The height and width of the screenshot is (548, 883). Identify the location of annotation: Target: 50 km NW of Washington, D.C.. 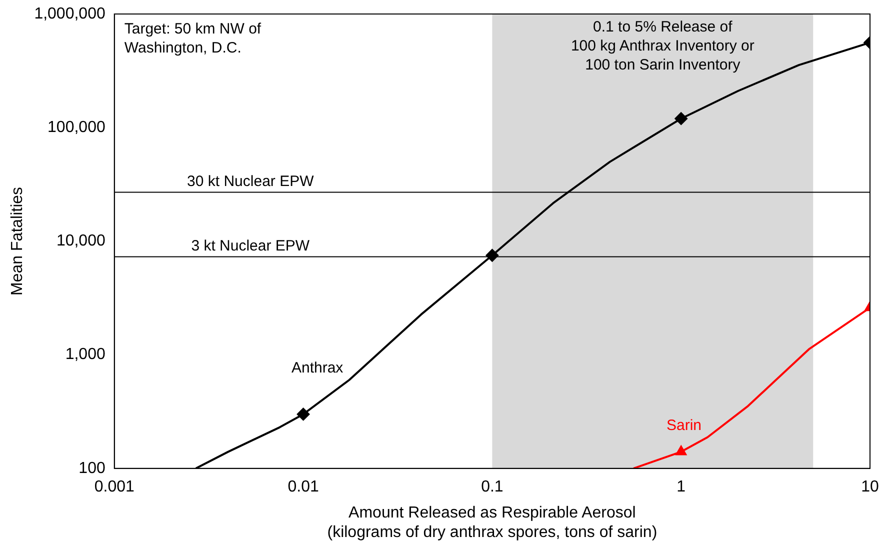
(193, 38).